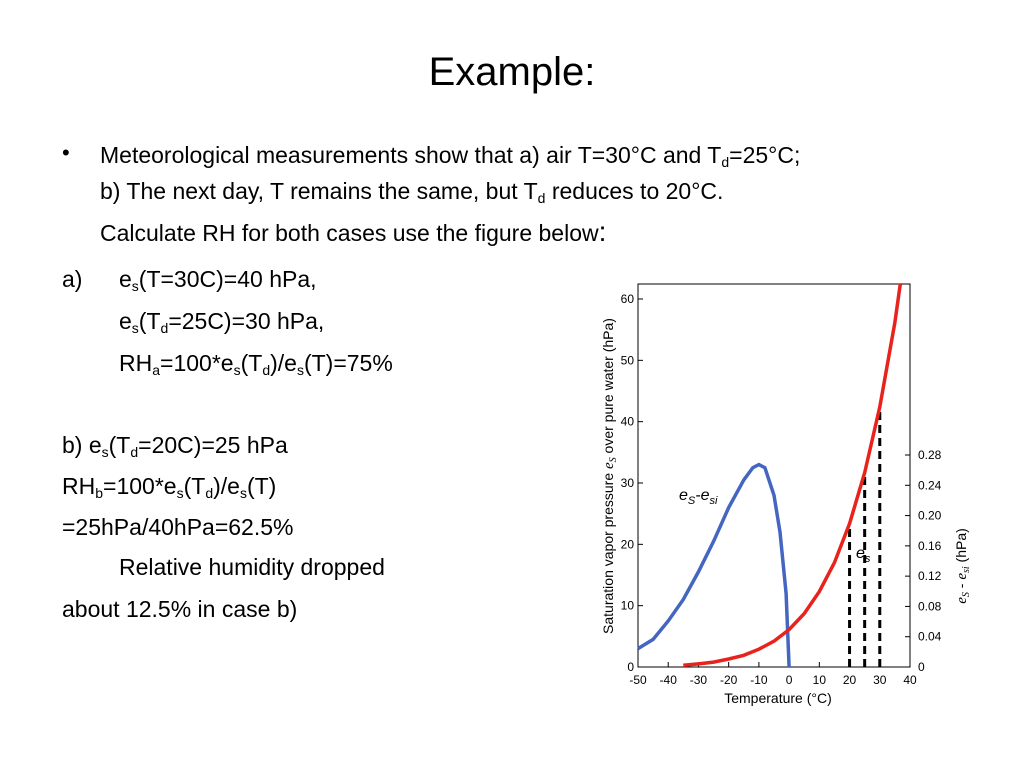  Describe the element at coordinates (348, 363) in the screenshot. I see `case-a-line-3-p4: (T)=75%` at that location.